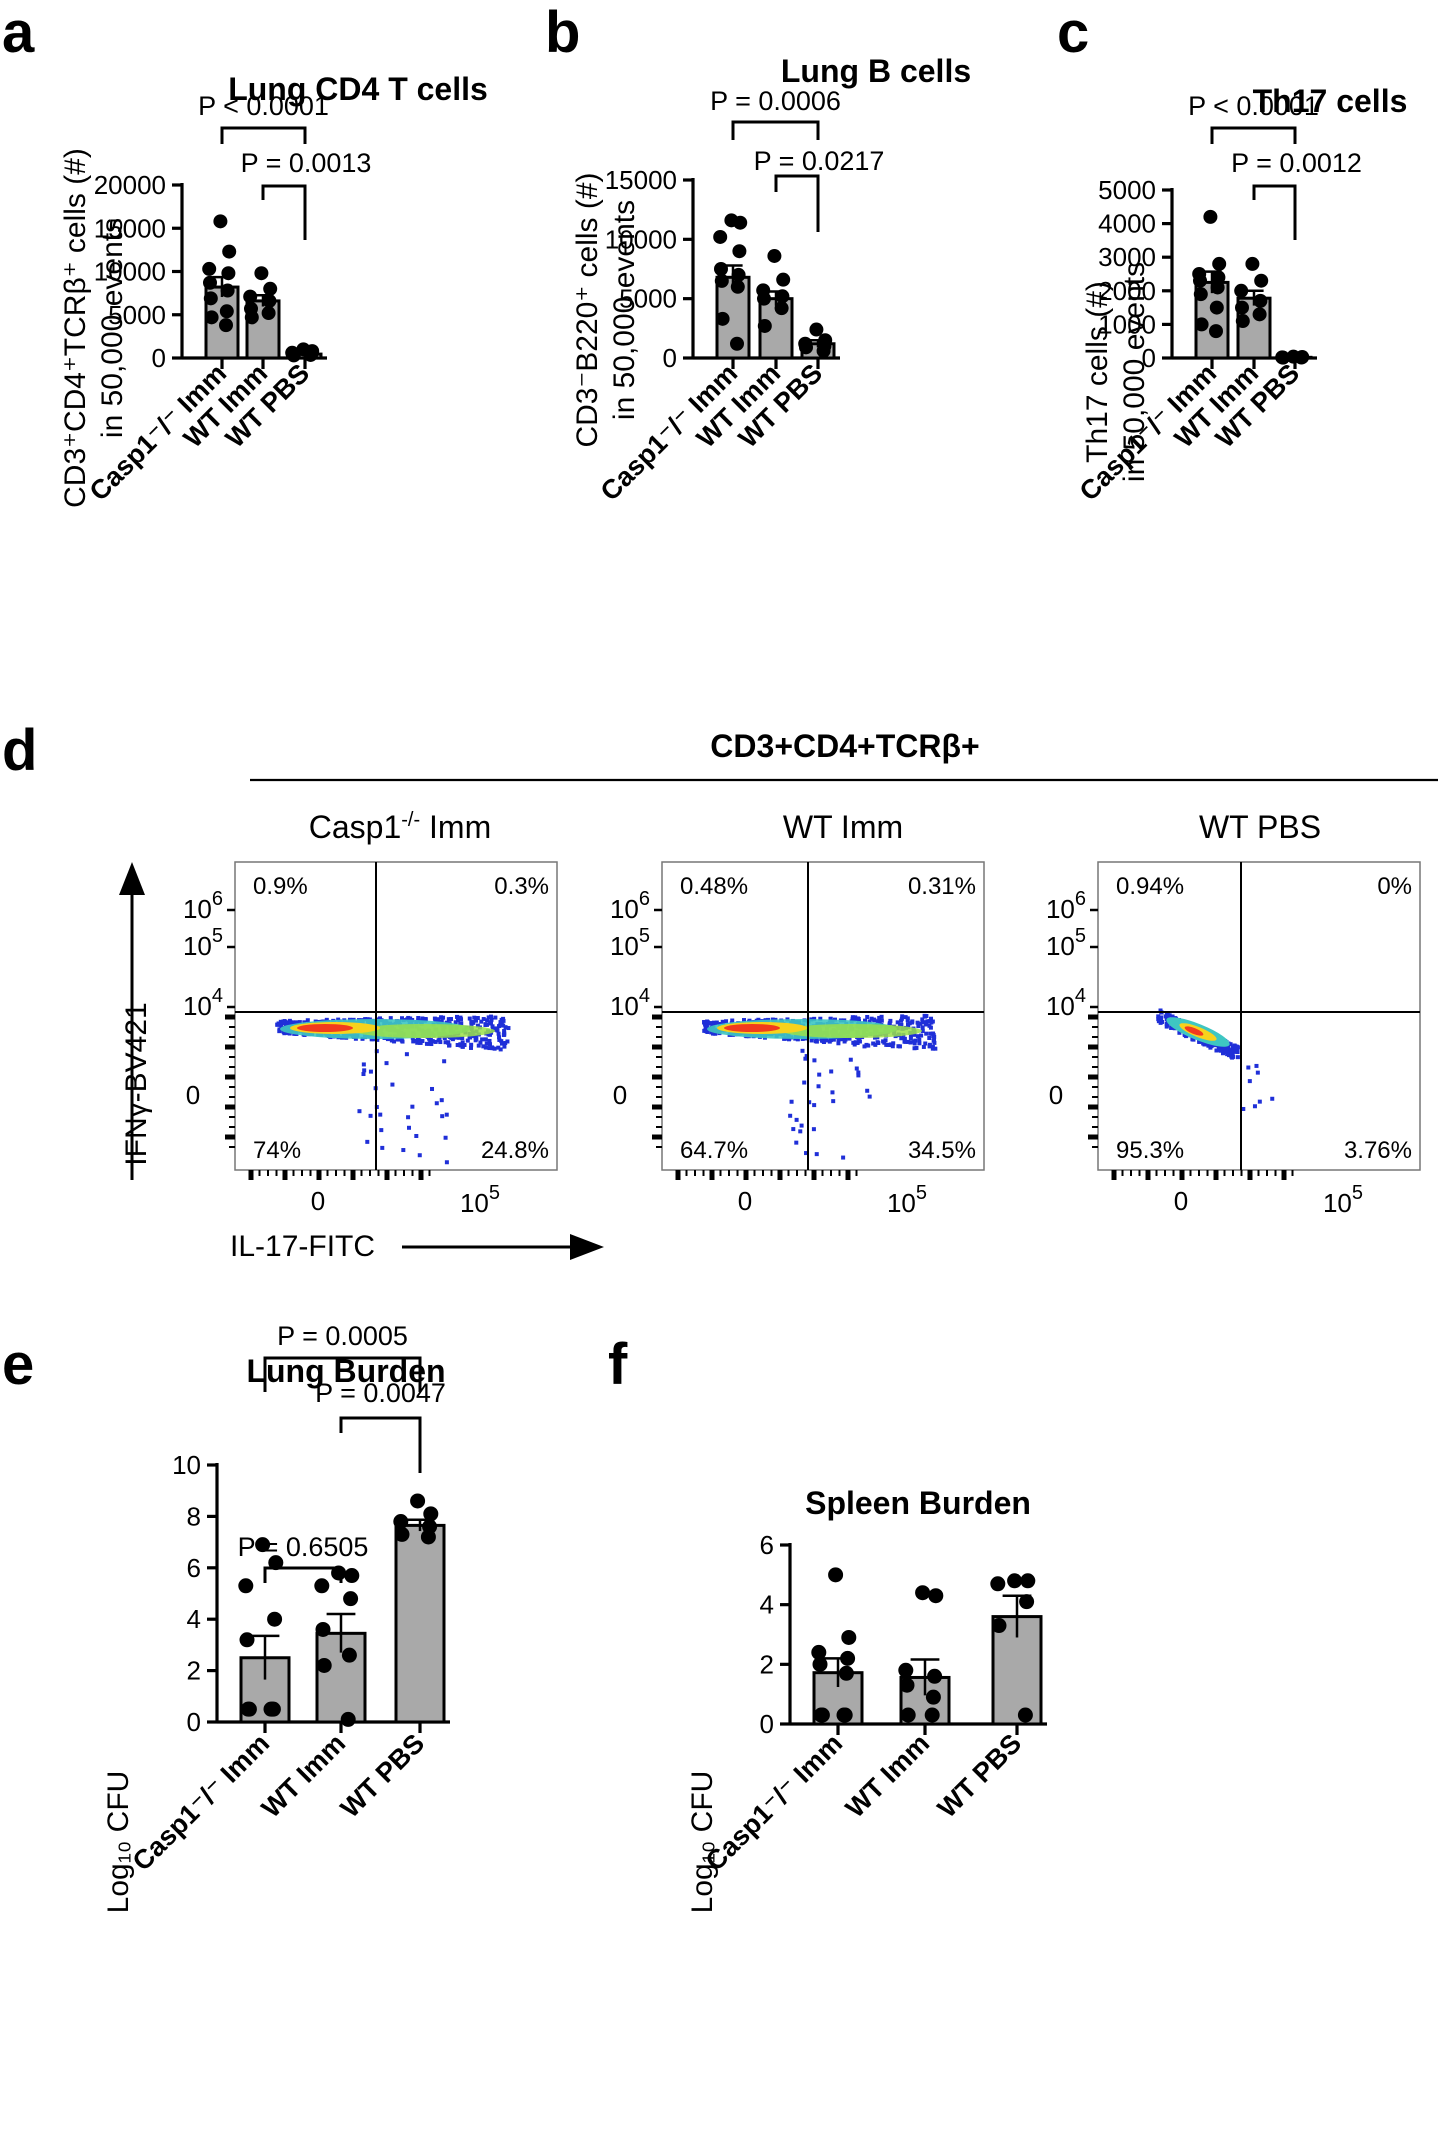 The width and height of the screenshot is (1450, 2138). Describe the element at coordinates (1149, 358) in the screenshot. I see `y-tick-label-c-0: 0` at that location.